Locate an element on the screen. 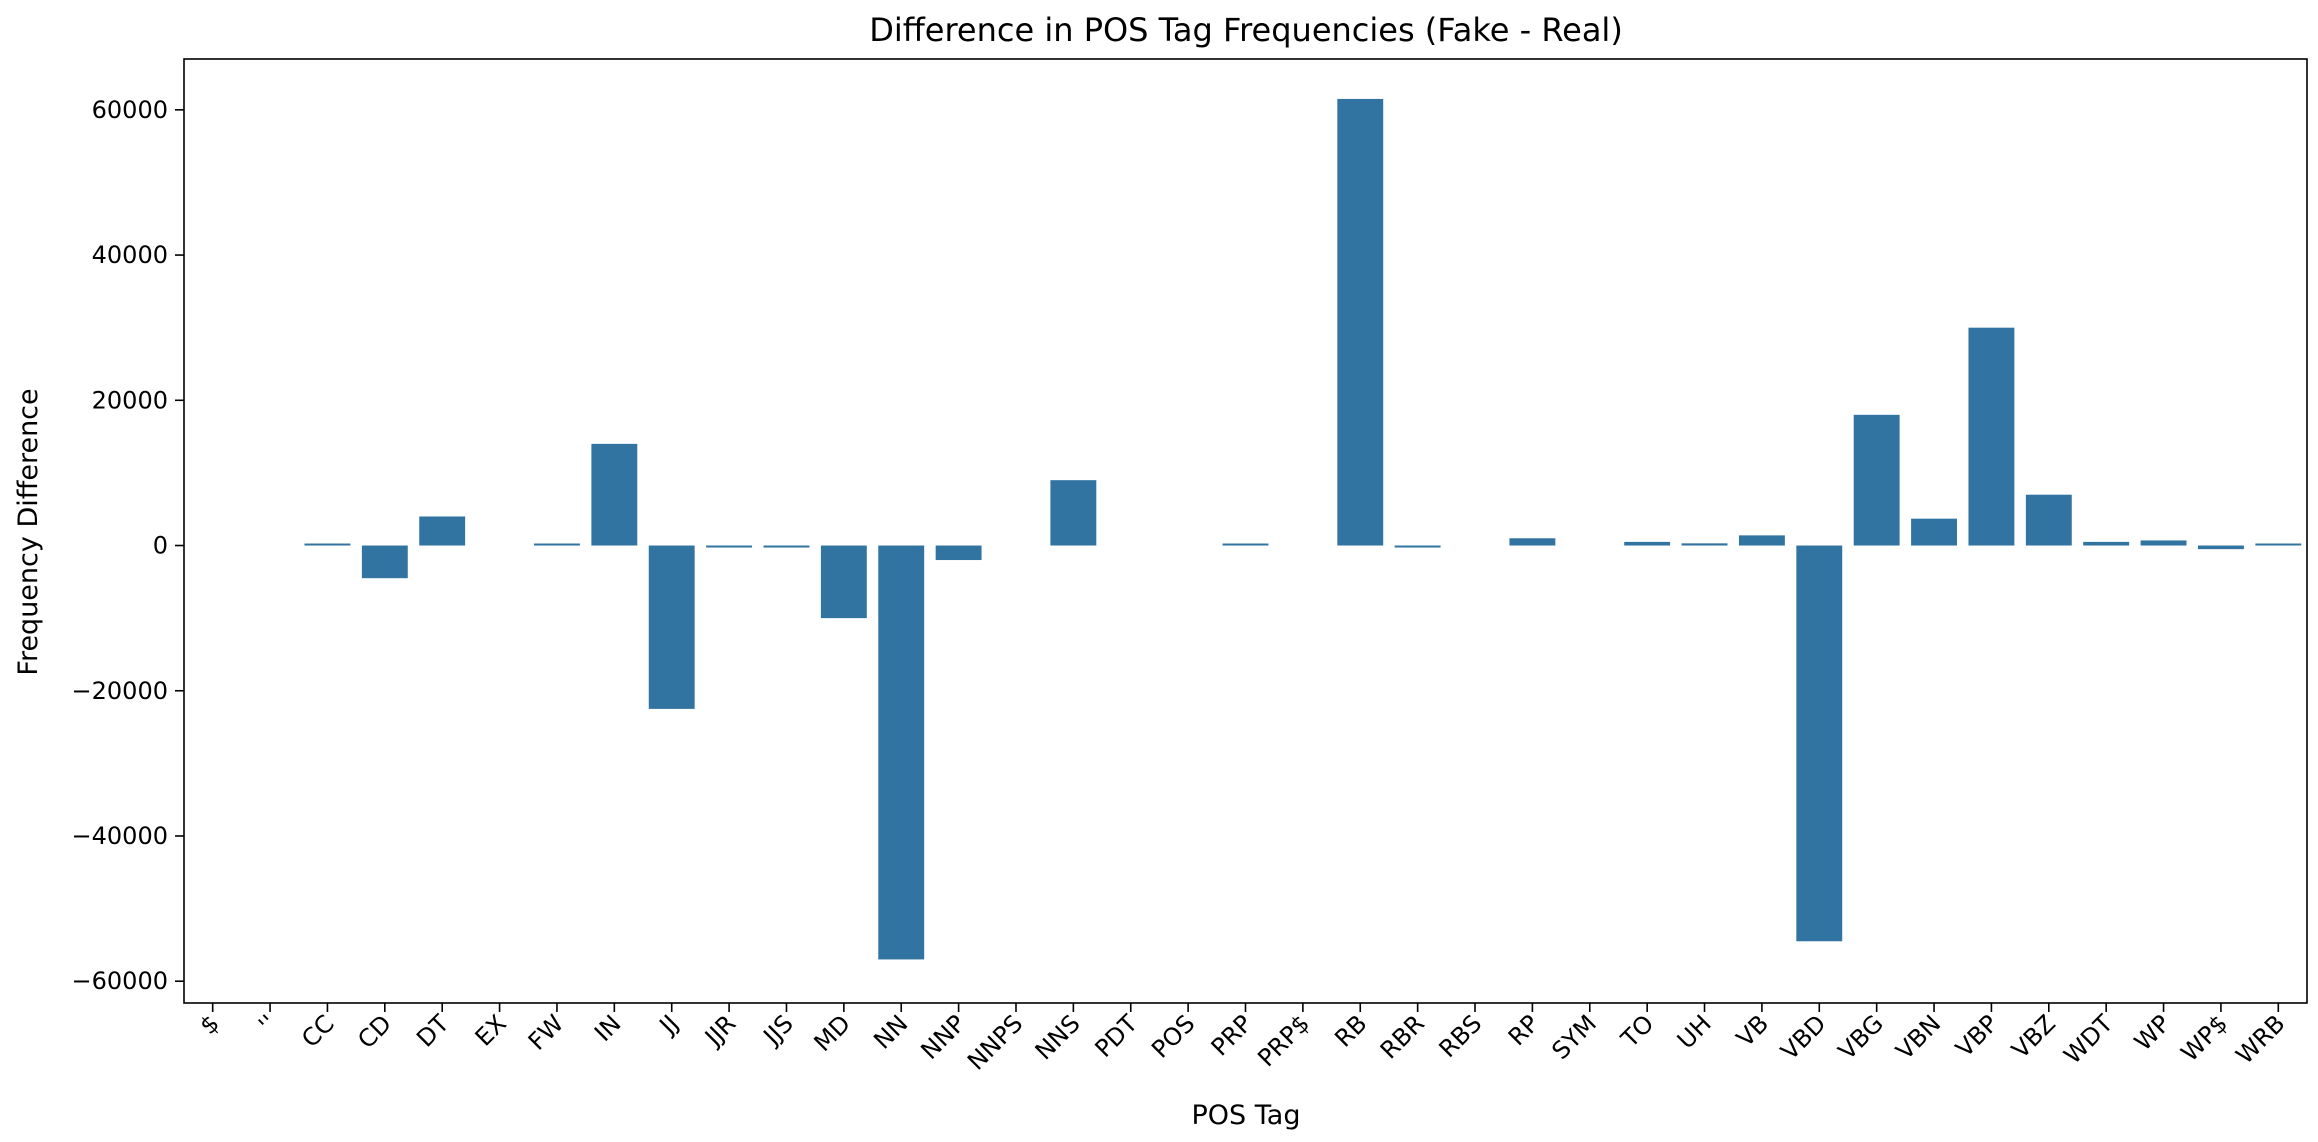 This screenshot has width=2318, height=1142. x-tick-label: NN is located at coordinates (890, 1031).